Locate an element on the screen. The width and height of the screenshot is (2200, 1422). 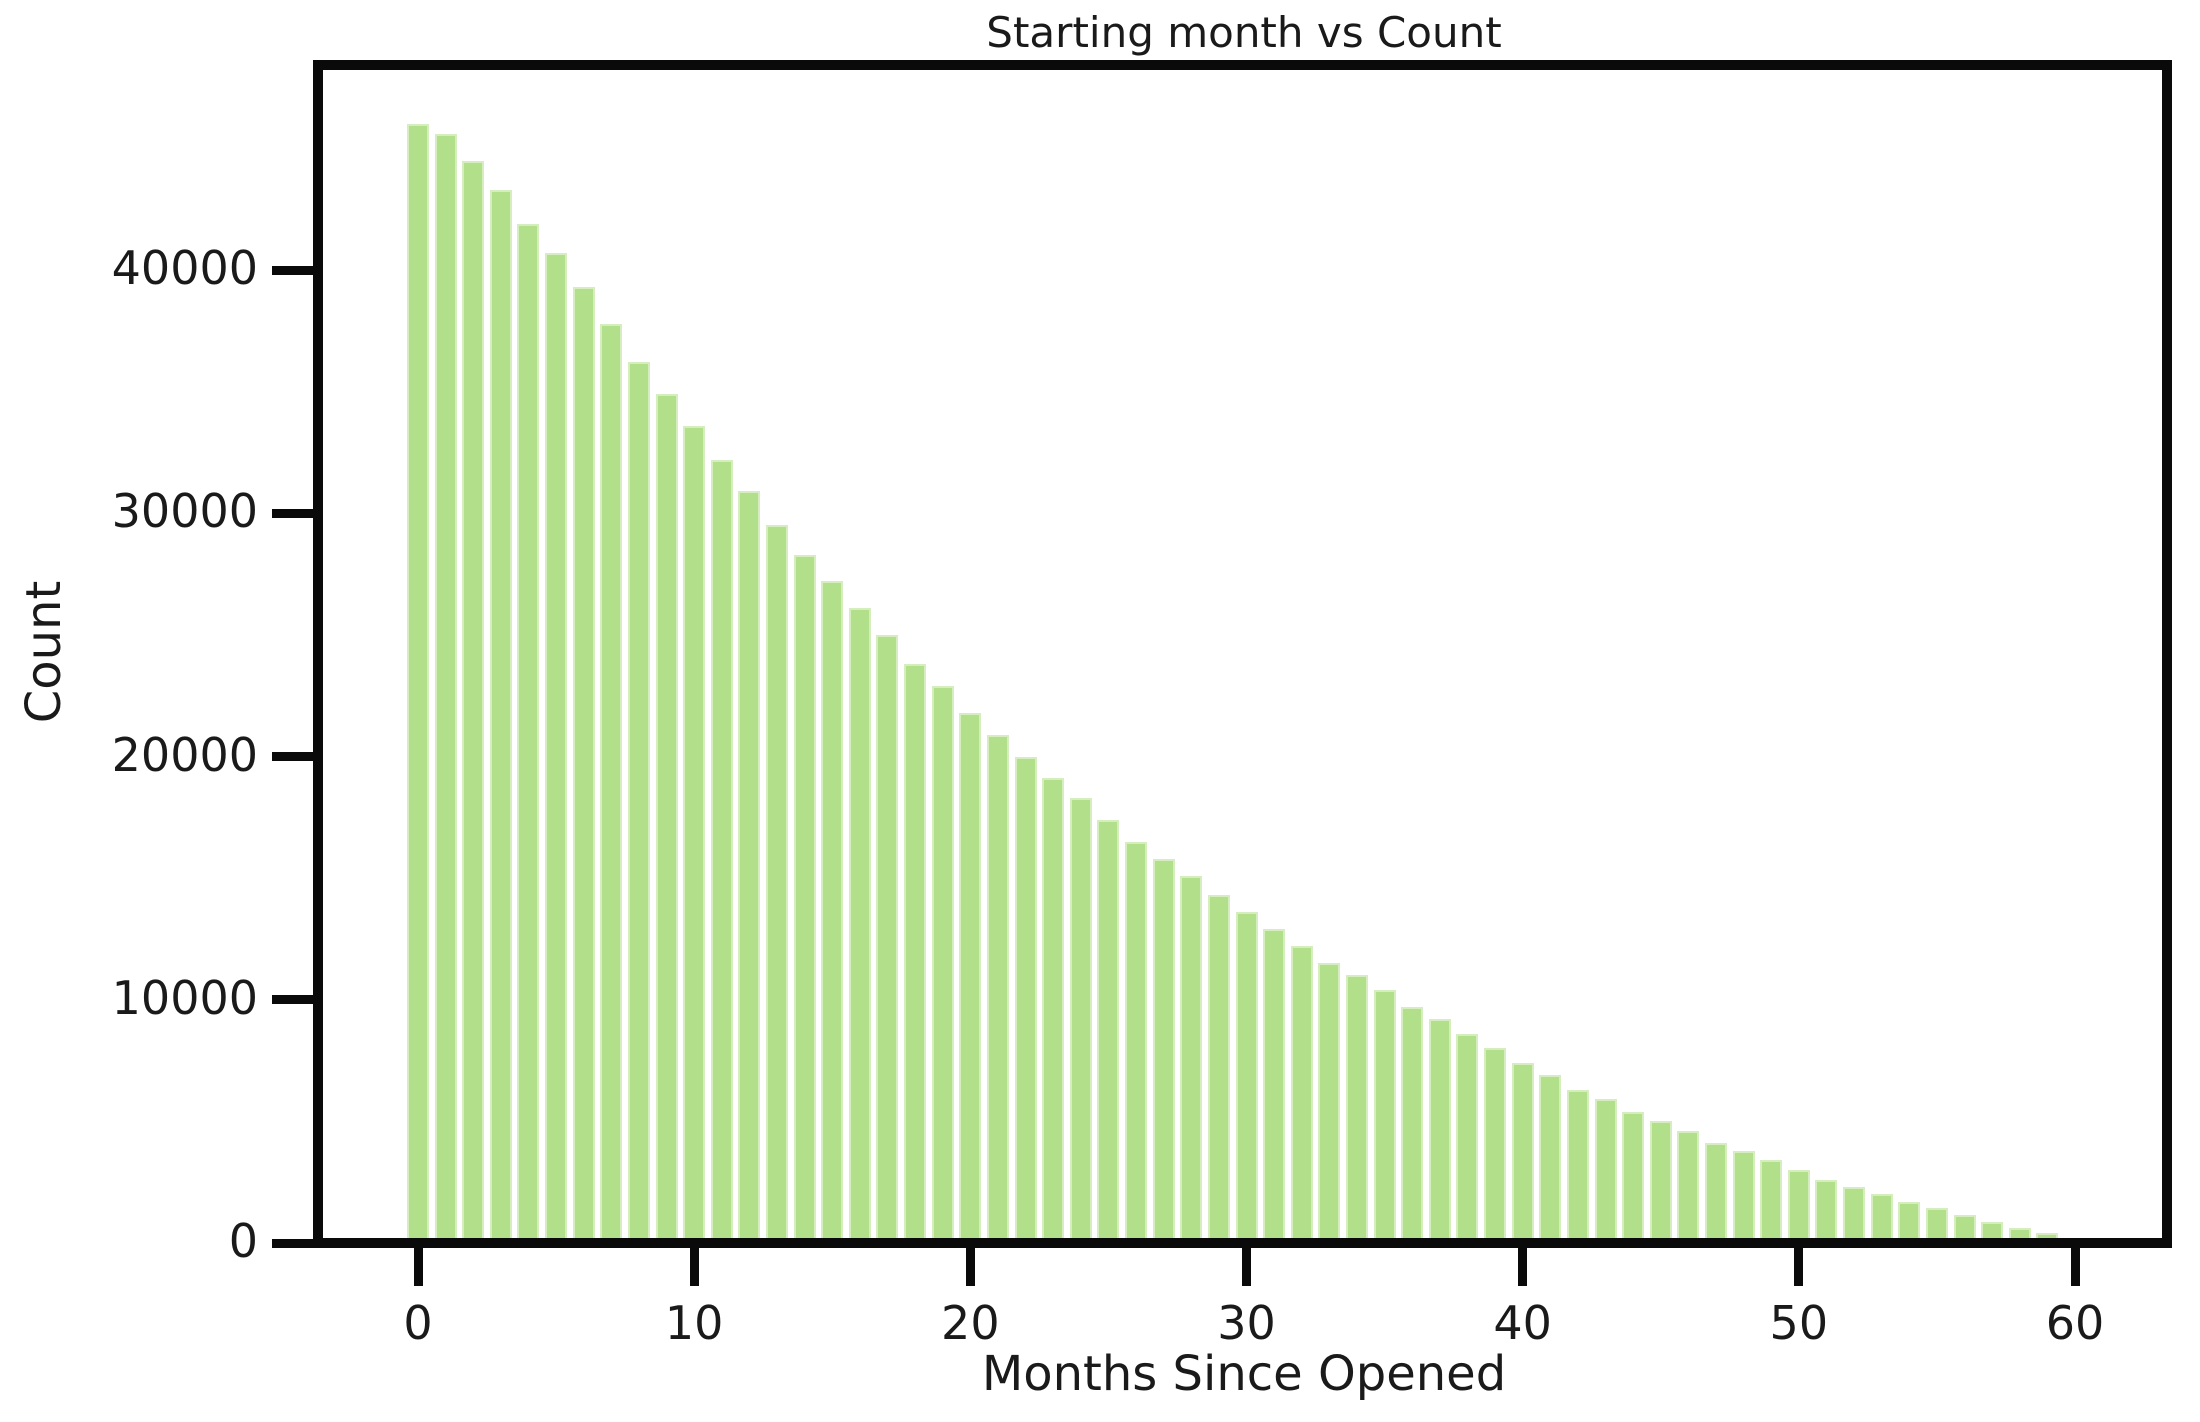
x-tick-label: 30 is located at coordinates (1246, 1323).